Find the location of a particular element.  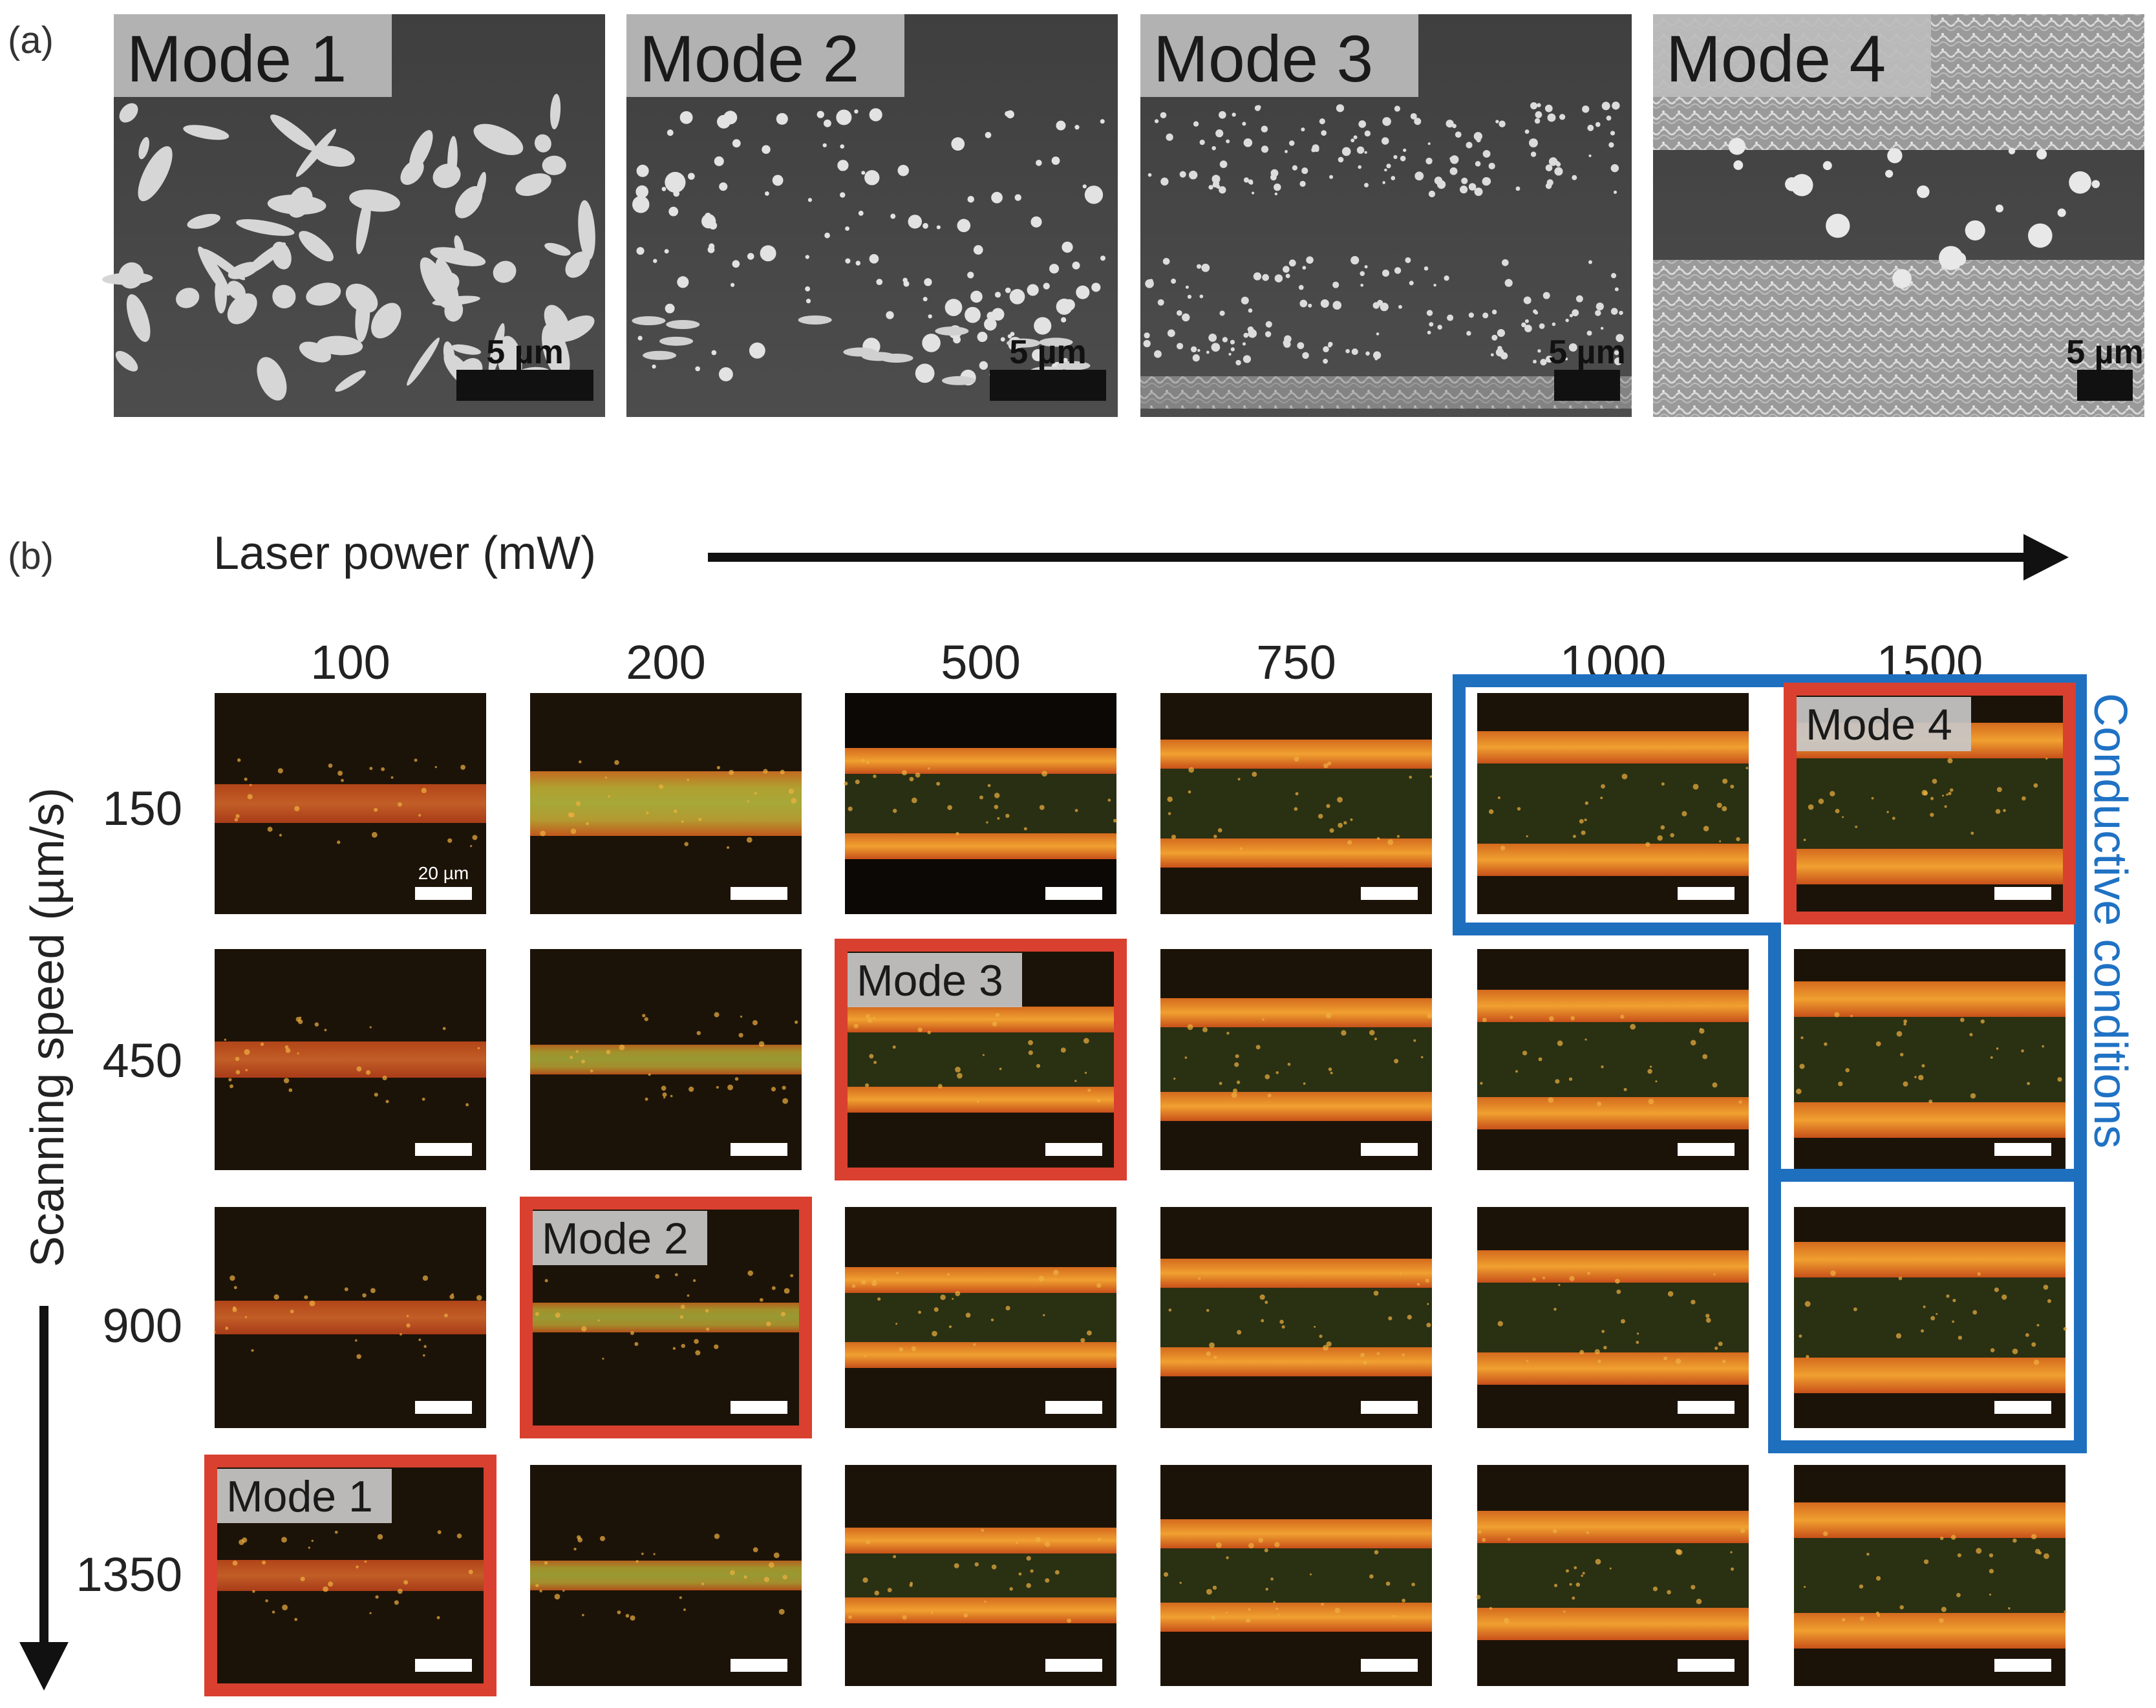

panel-b-label: (b) is located at coordinates (31, 556).